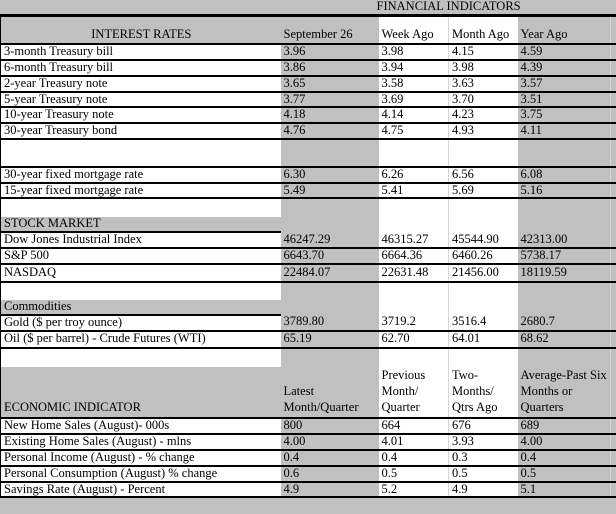 Image resolution: width=616 pixels, height=514 pixels. I want to click on column-header-two-months: Two- Months/ Qtrs Ago, so click(483, 393).